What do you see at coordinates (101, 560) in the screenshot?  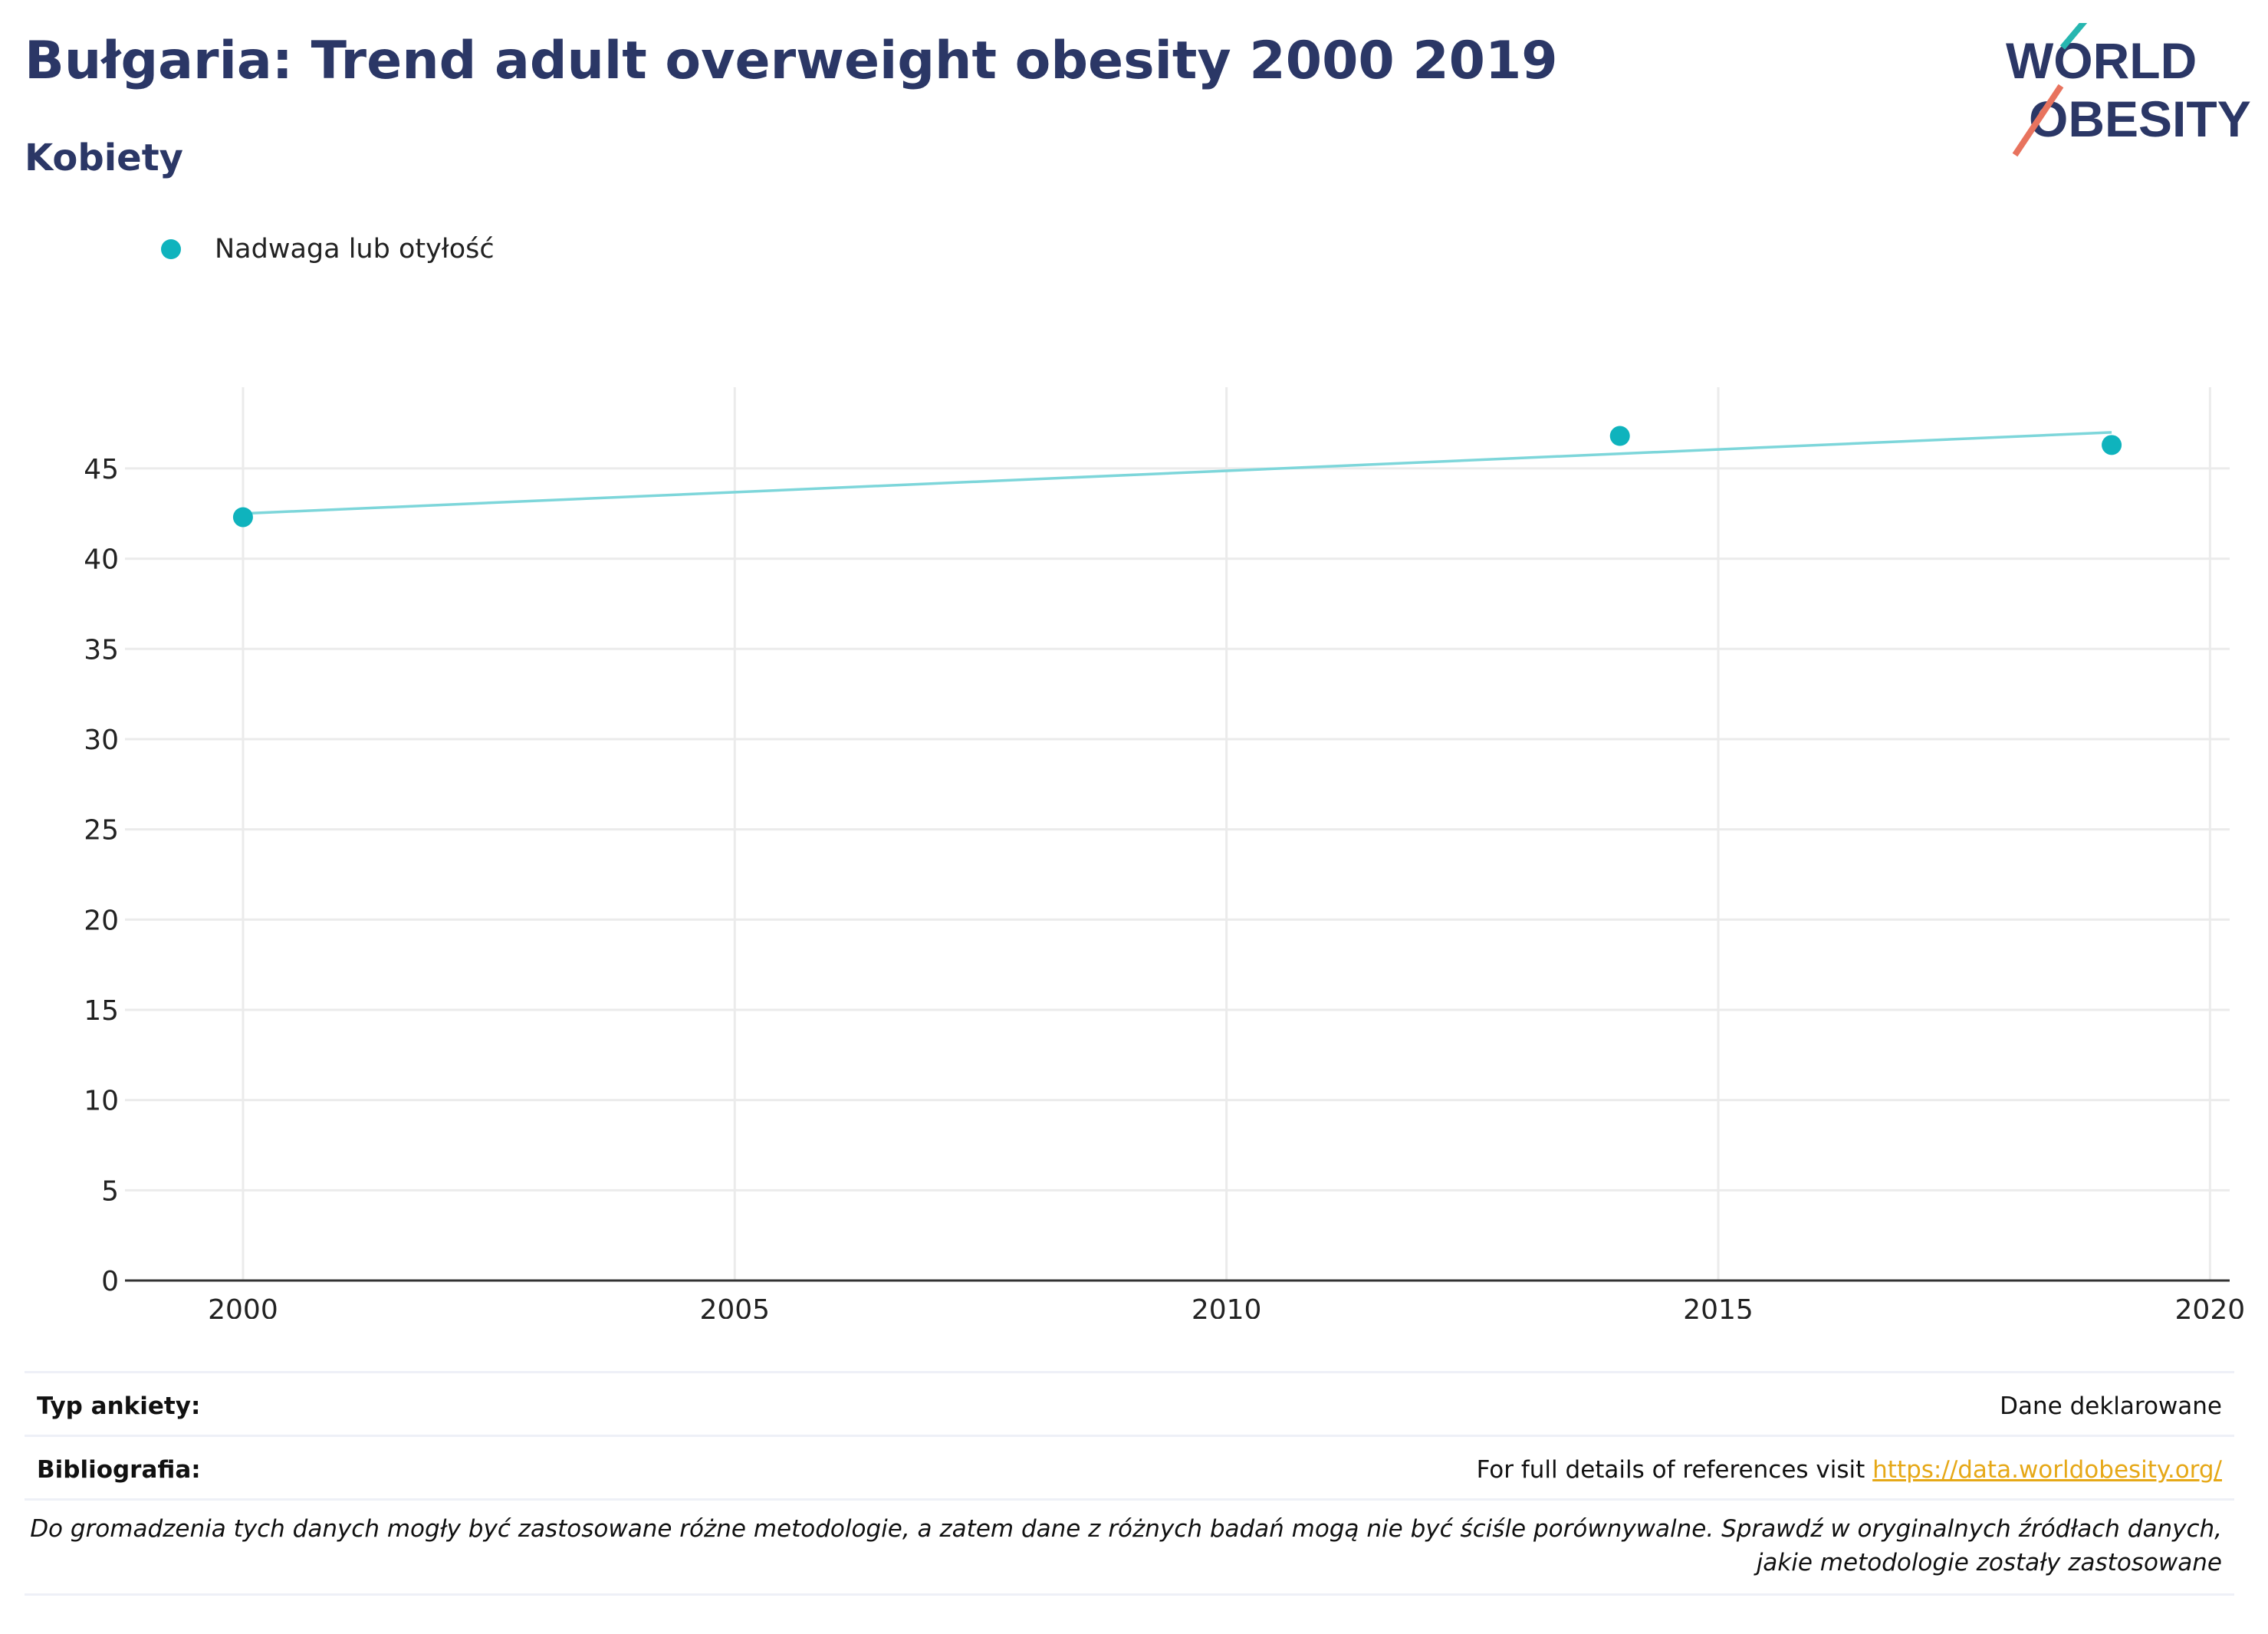 I see `y-tick-label: 40` at bounding box center [101, 560].